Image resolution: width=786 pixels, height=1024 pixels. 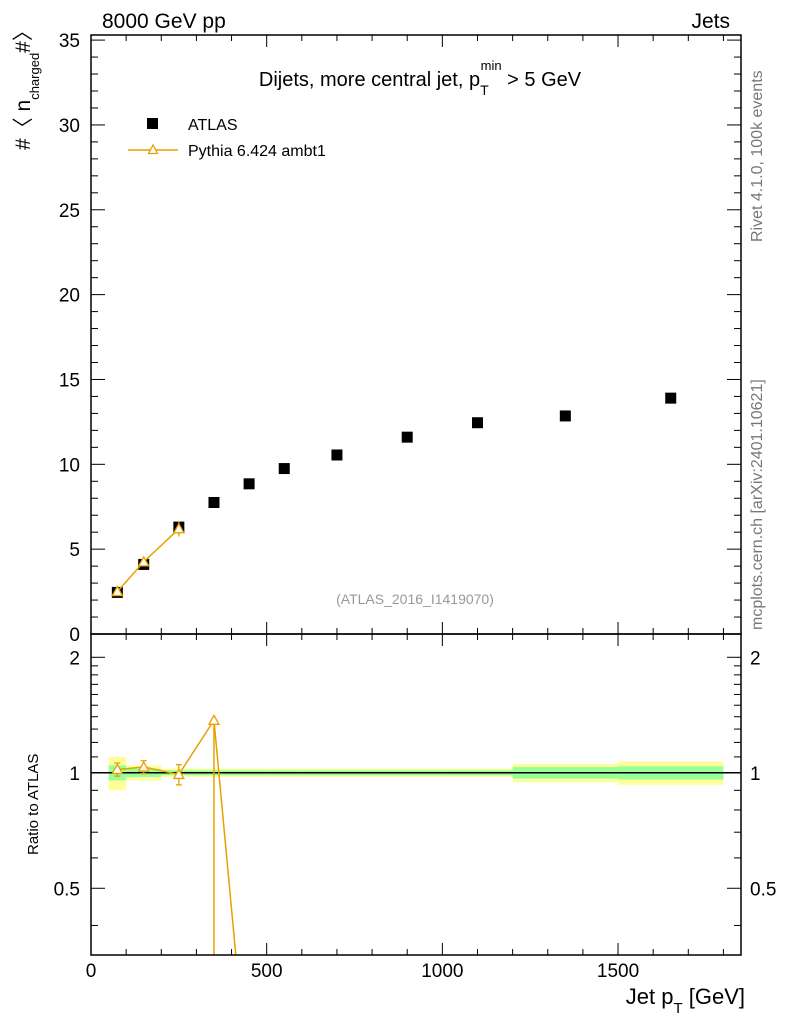 I want to click on x-tick-label: 500, so click(x=267, y=971).